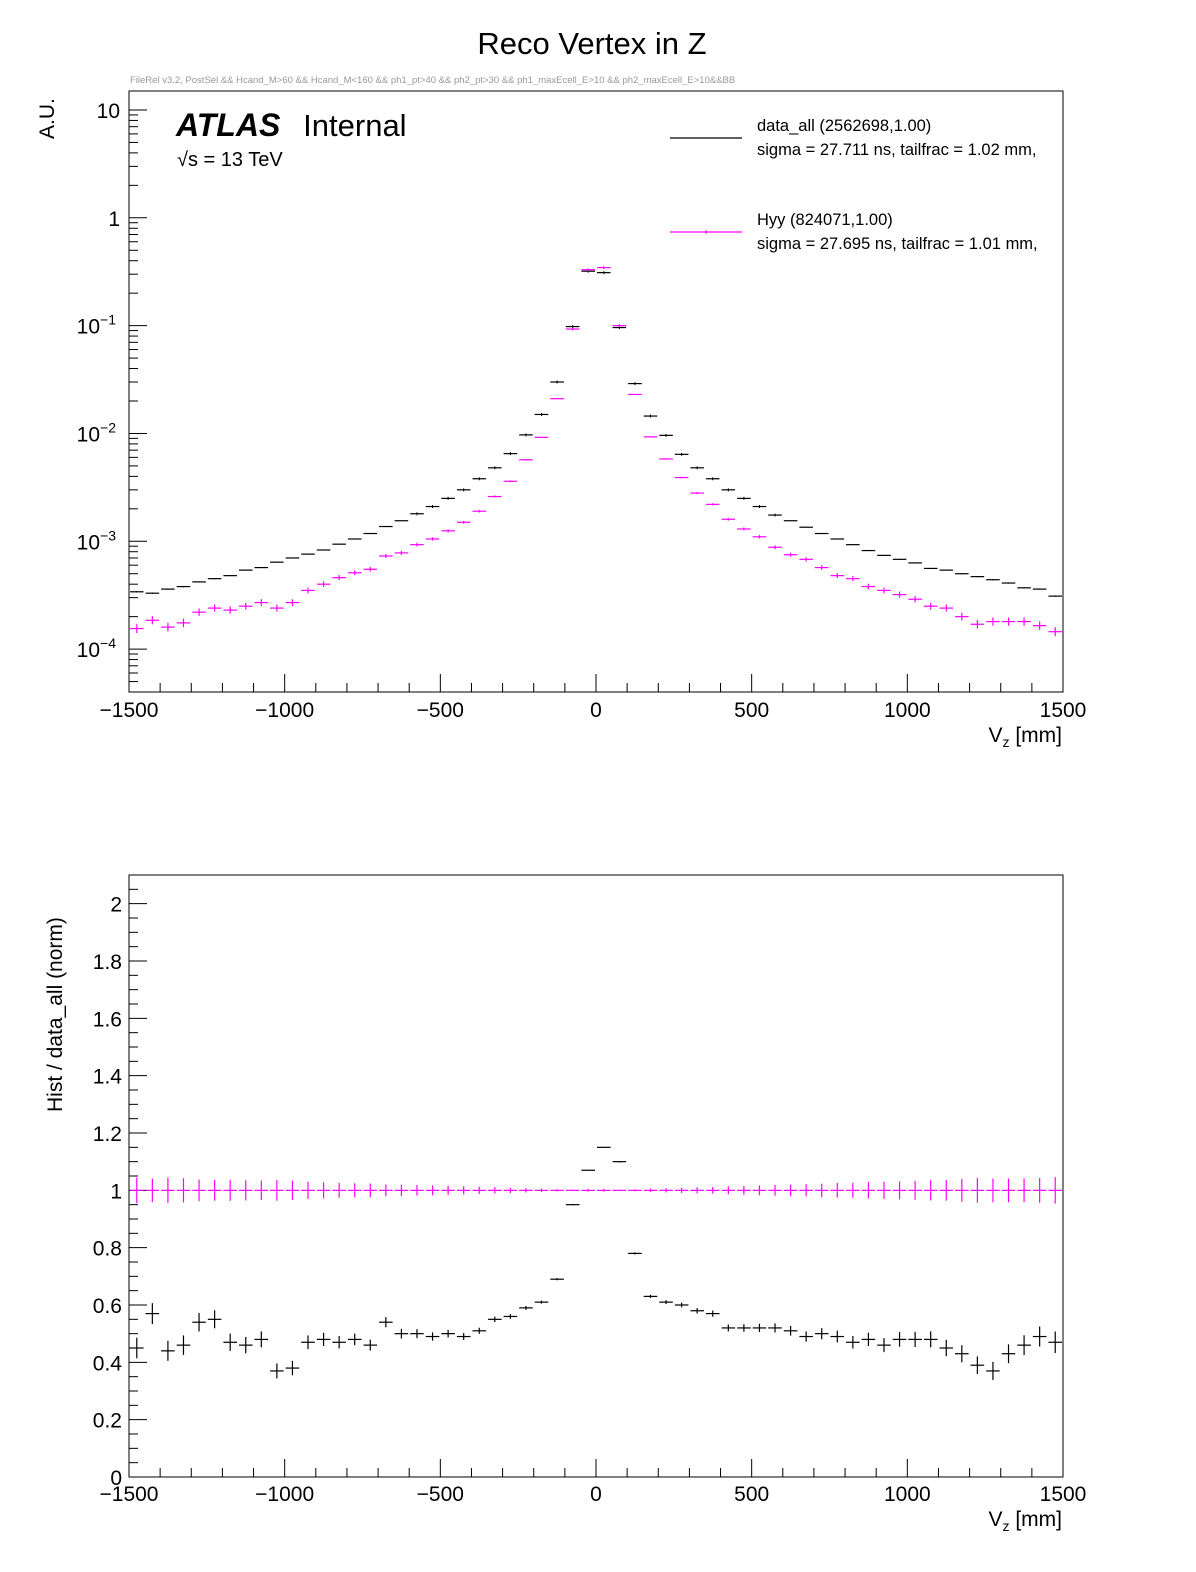  Describe the element at coordinates (291, 125) in the screenshot. I see `atlas-label: ATLAS Internal` at that location.